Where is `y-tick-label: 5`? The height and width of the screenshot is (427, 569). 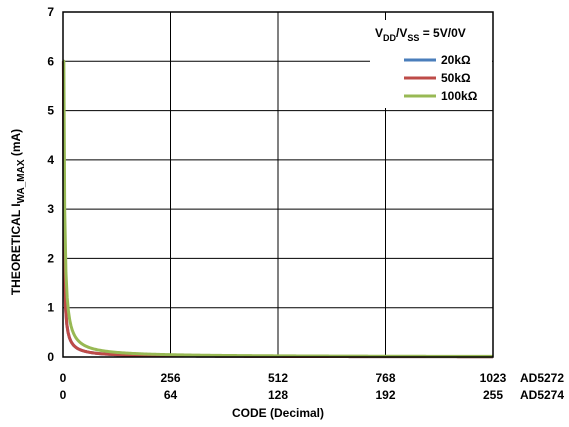 y-tick-label: 5 is located at coordinates (50, 111).